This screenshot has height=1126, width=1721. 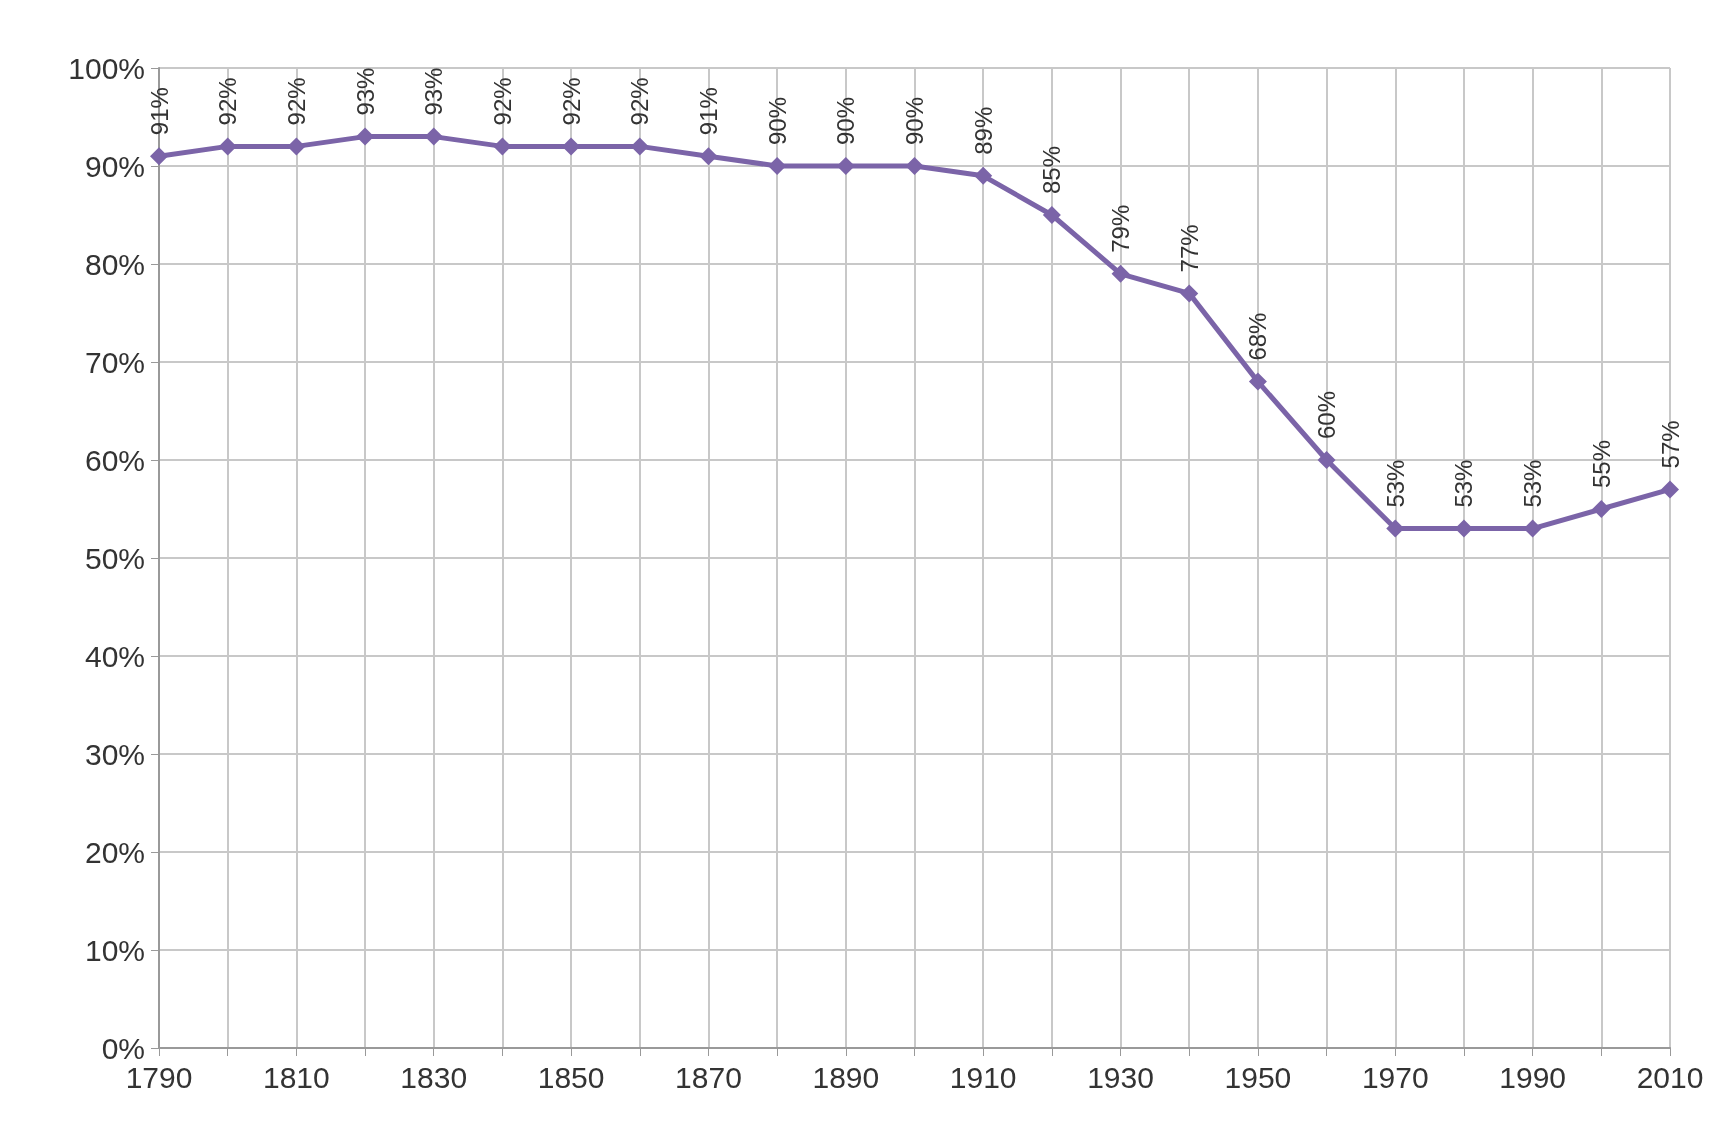 What do you see at coordinates (571, 1077) in the screenshot?
I see `x-tick-label: 1850` at bounding box center [571, 1077].